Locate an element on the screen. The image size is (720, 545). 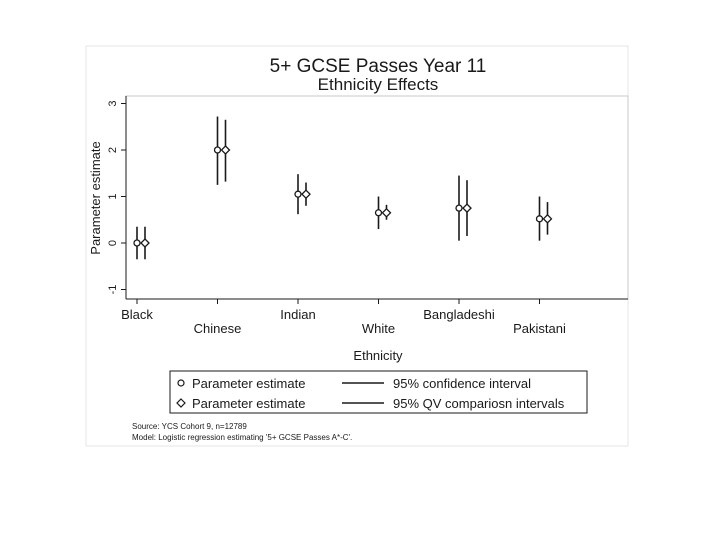
legend-entry-1-marker-label: Parameter estimate is located at coordinates (248, 383).